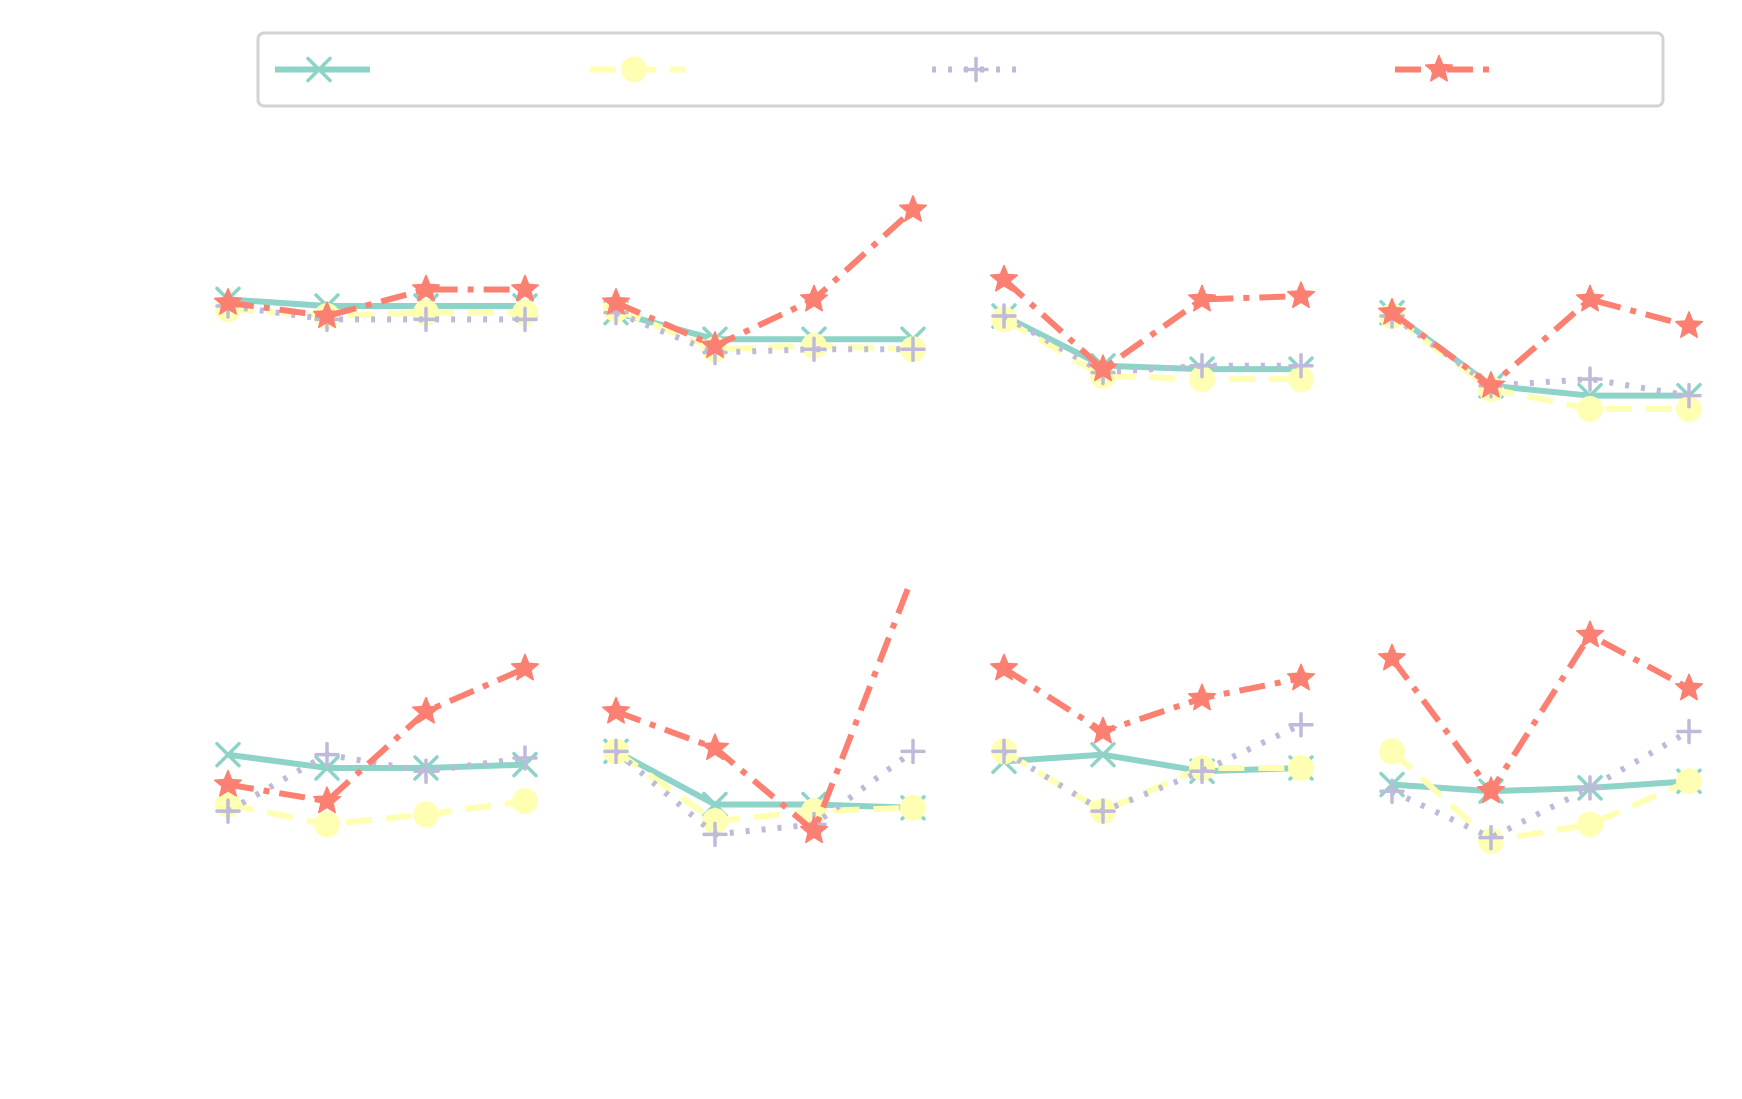 The width and height of the screenshot is (1742, 1099). I want to click on legend-star-icon, so click(1439, 68).